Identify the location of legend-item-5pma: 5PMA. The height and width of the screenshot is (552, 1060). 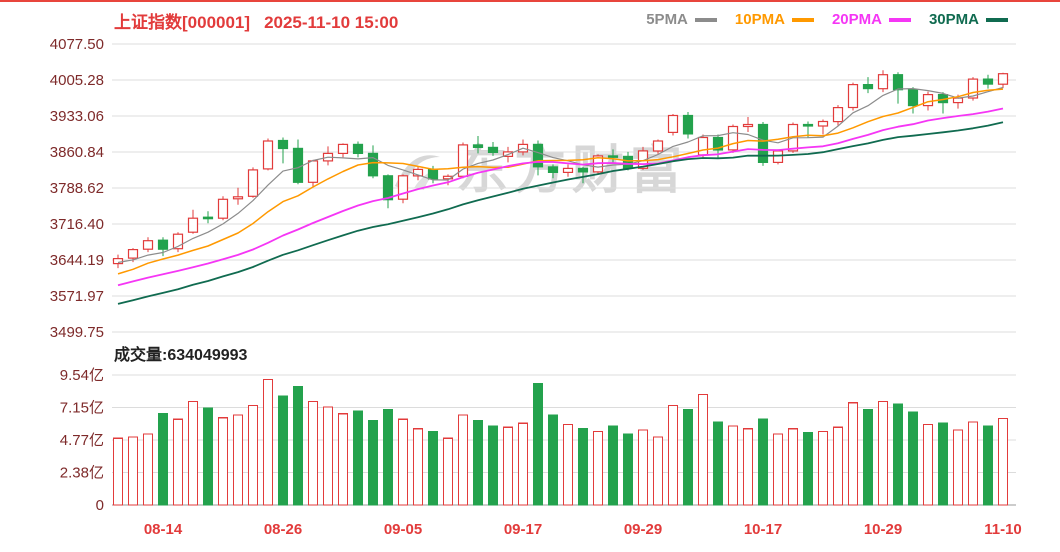
(681, 19).